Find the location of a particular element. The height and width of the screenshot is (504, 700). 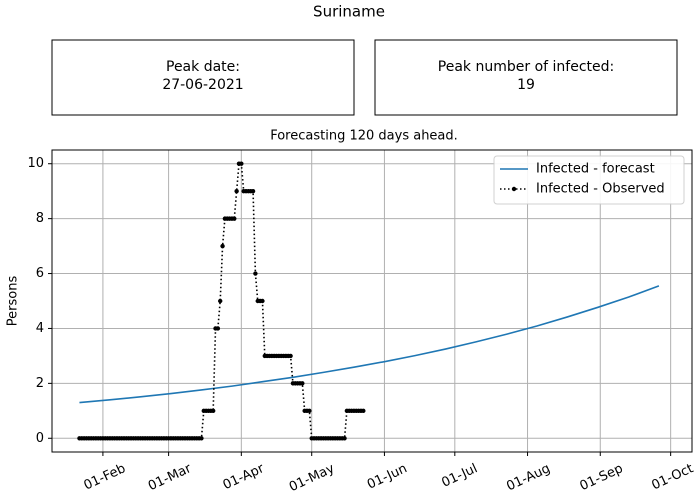

chart-subtitle: Forecasting 120 days ahead. is located at coordinates (364, 136).